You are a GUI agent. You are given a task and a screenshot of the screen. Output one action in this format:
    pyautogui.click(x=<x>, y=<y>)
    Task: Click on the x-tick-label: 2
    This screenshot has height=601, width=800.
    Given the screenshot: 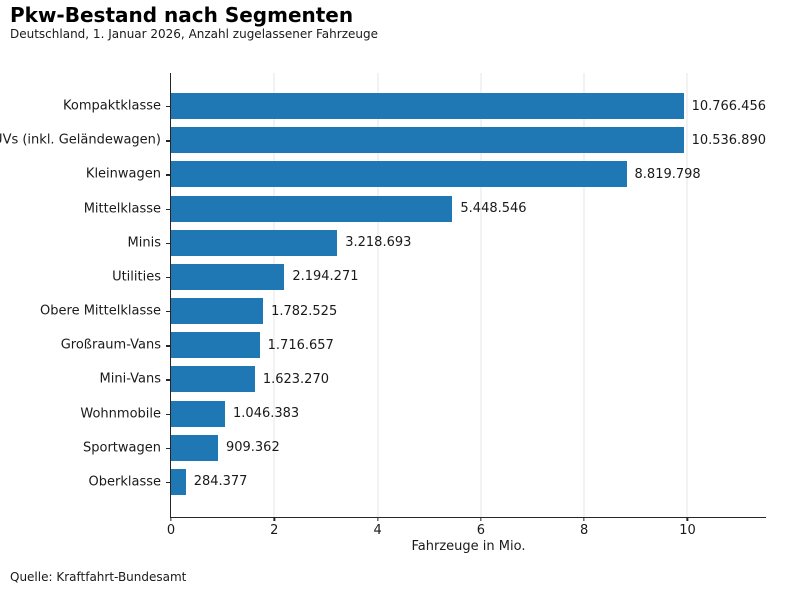 What is the action you would take?
    pyautogui.click(x=274, y=530)
    